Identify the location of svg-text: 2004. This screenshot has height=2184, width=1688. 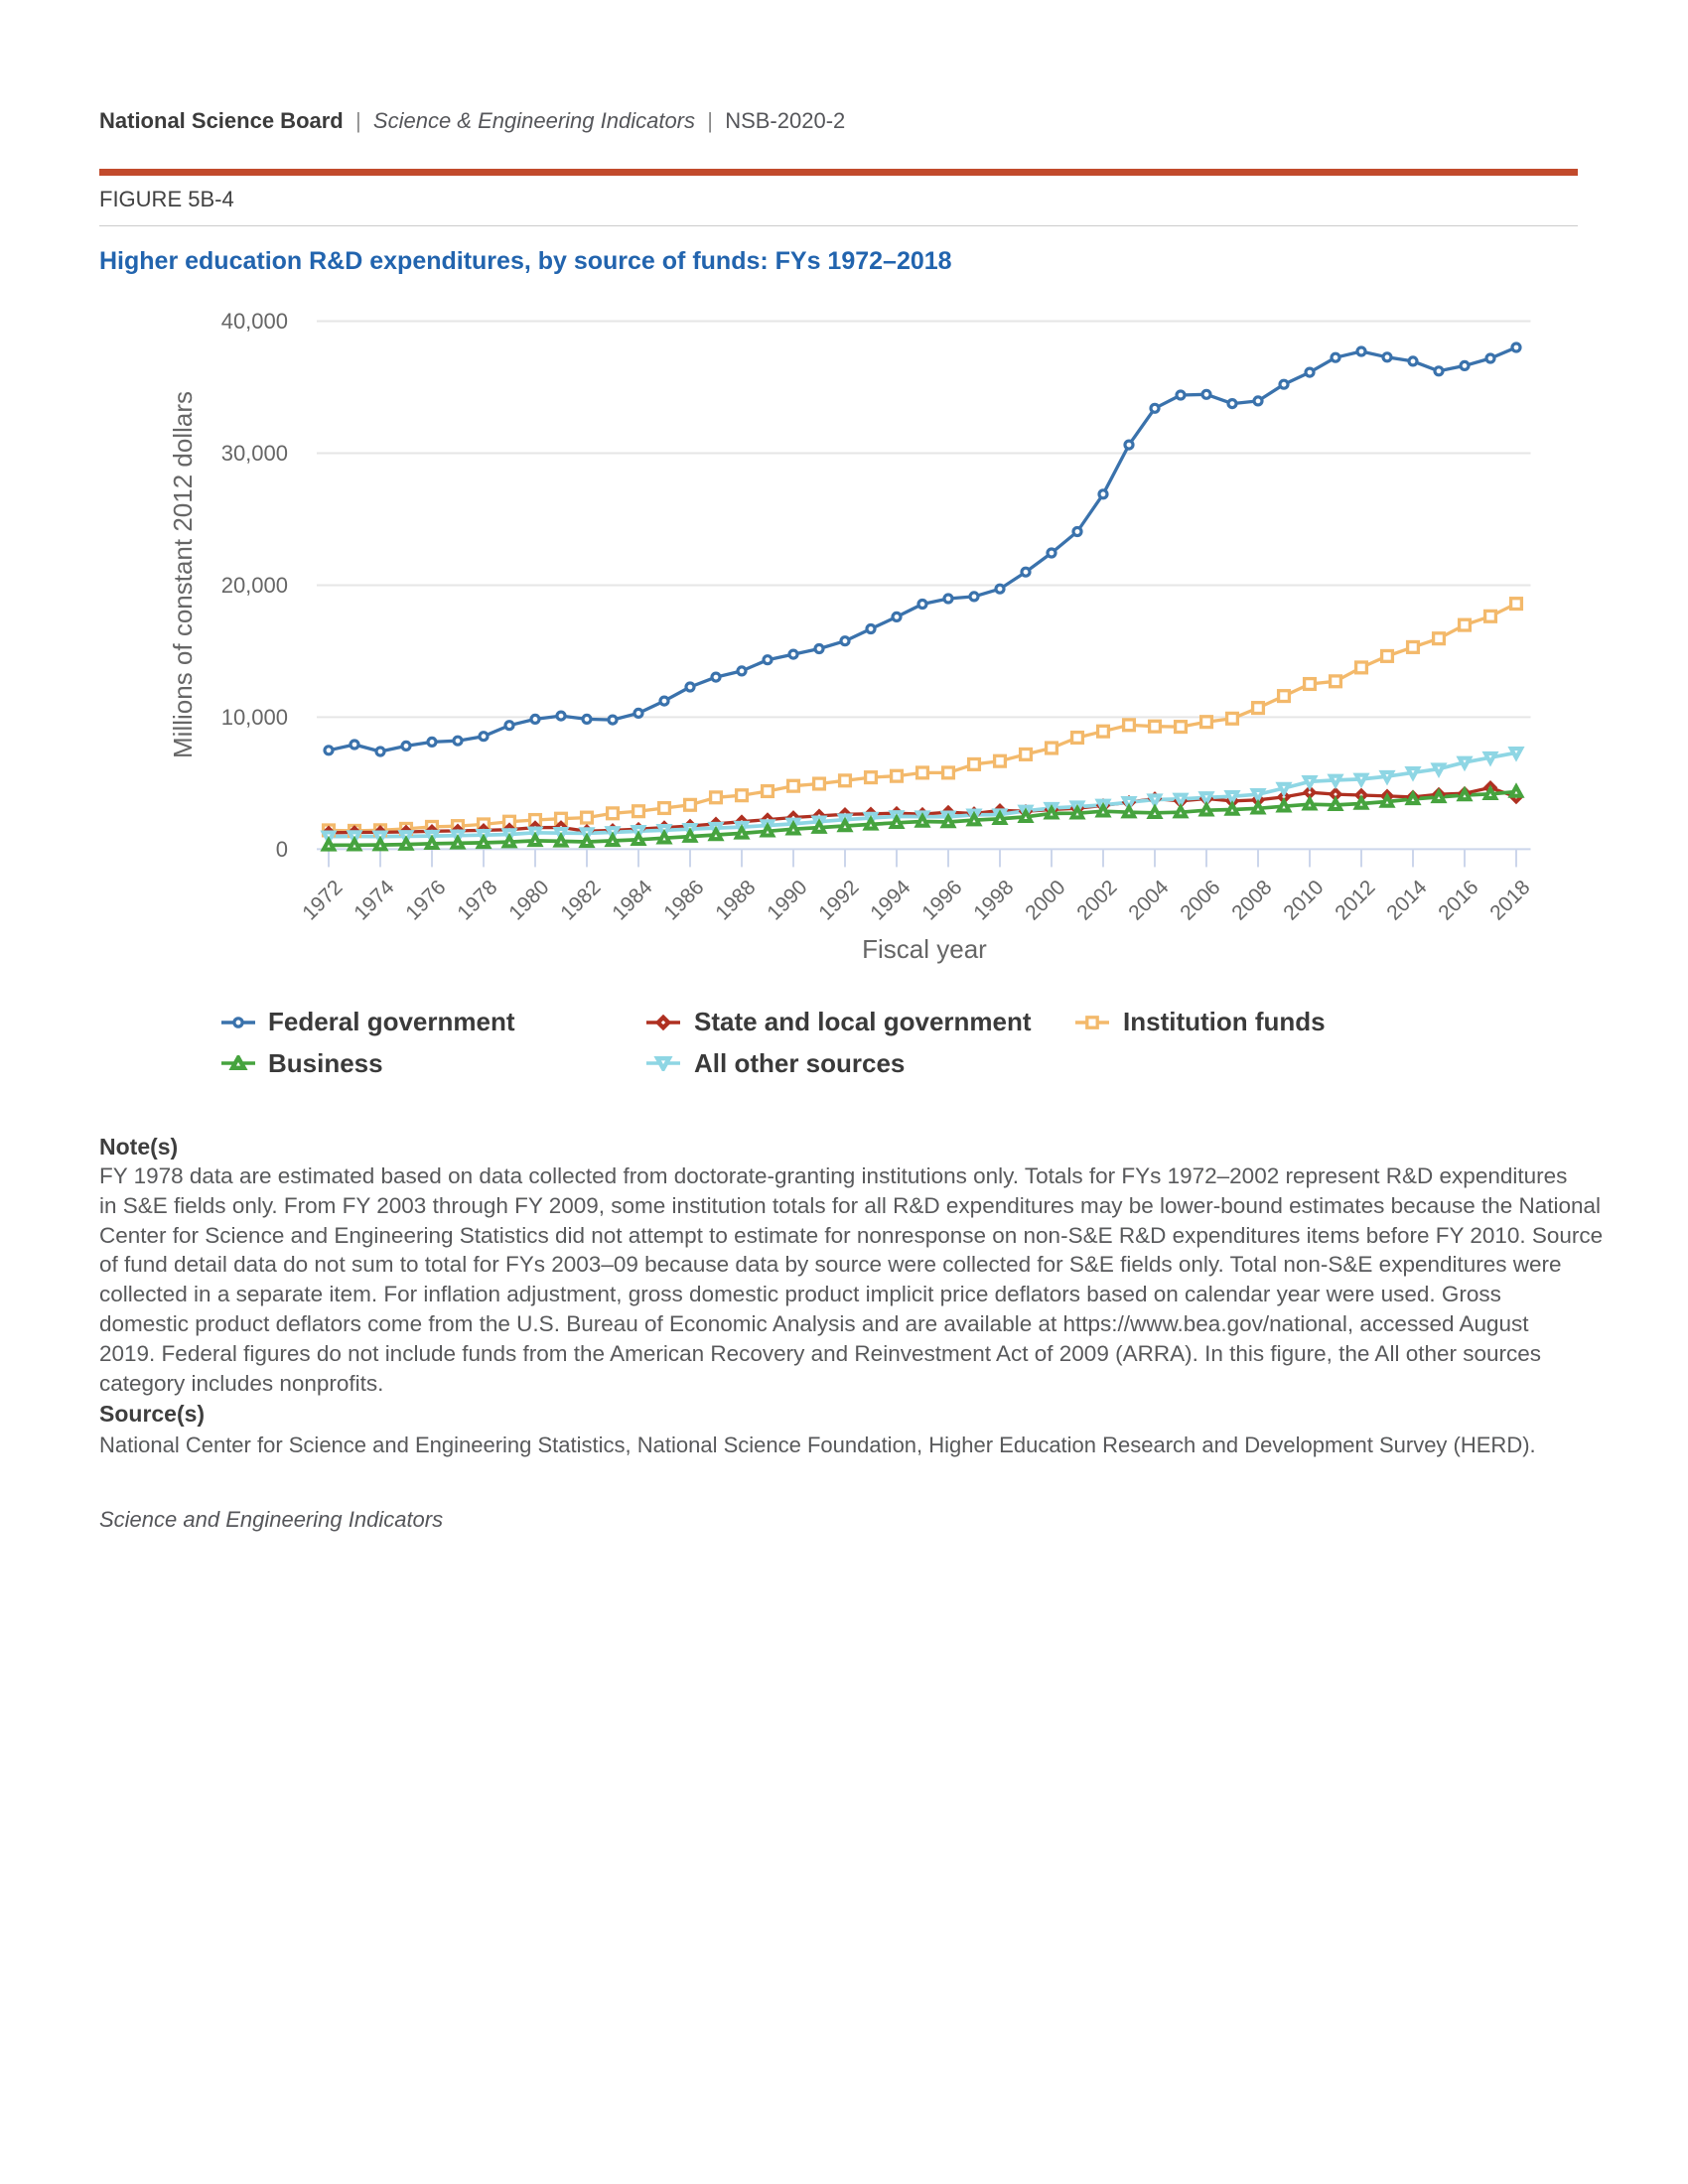
(1149, 900).